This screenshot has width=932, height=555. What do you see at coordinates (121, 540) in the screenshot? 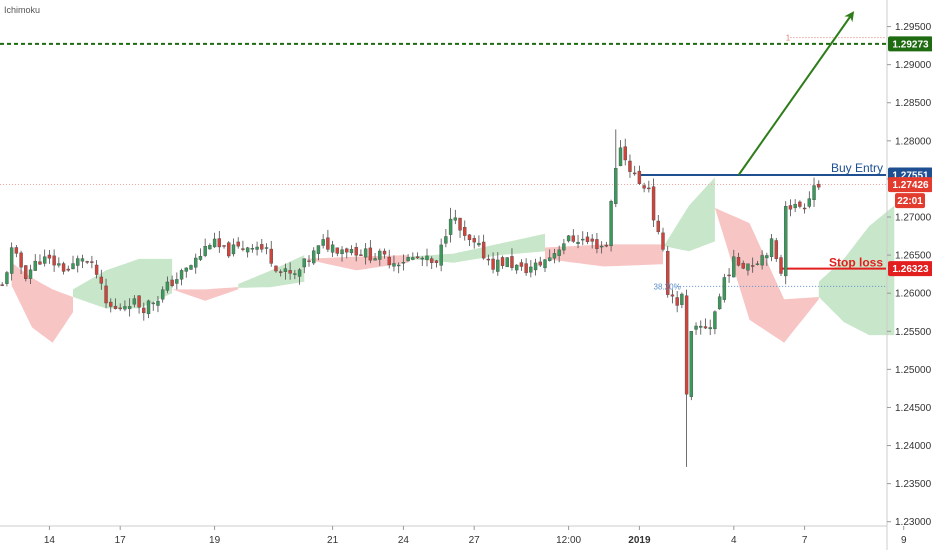
I see `time-tick-label: 17` at bounding box center [121, 540].